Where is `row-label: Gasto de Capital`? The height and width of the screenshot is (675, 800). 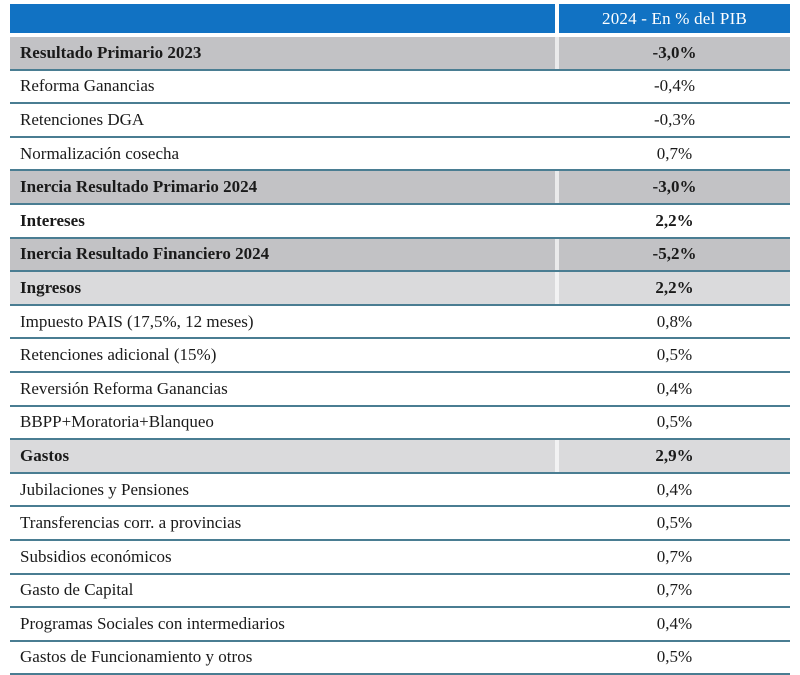
row-label: Gasto de Capital is located at coordinates (77, 590).